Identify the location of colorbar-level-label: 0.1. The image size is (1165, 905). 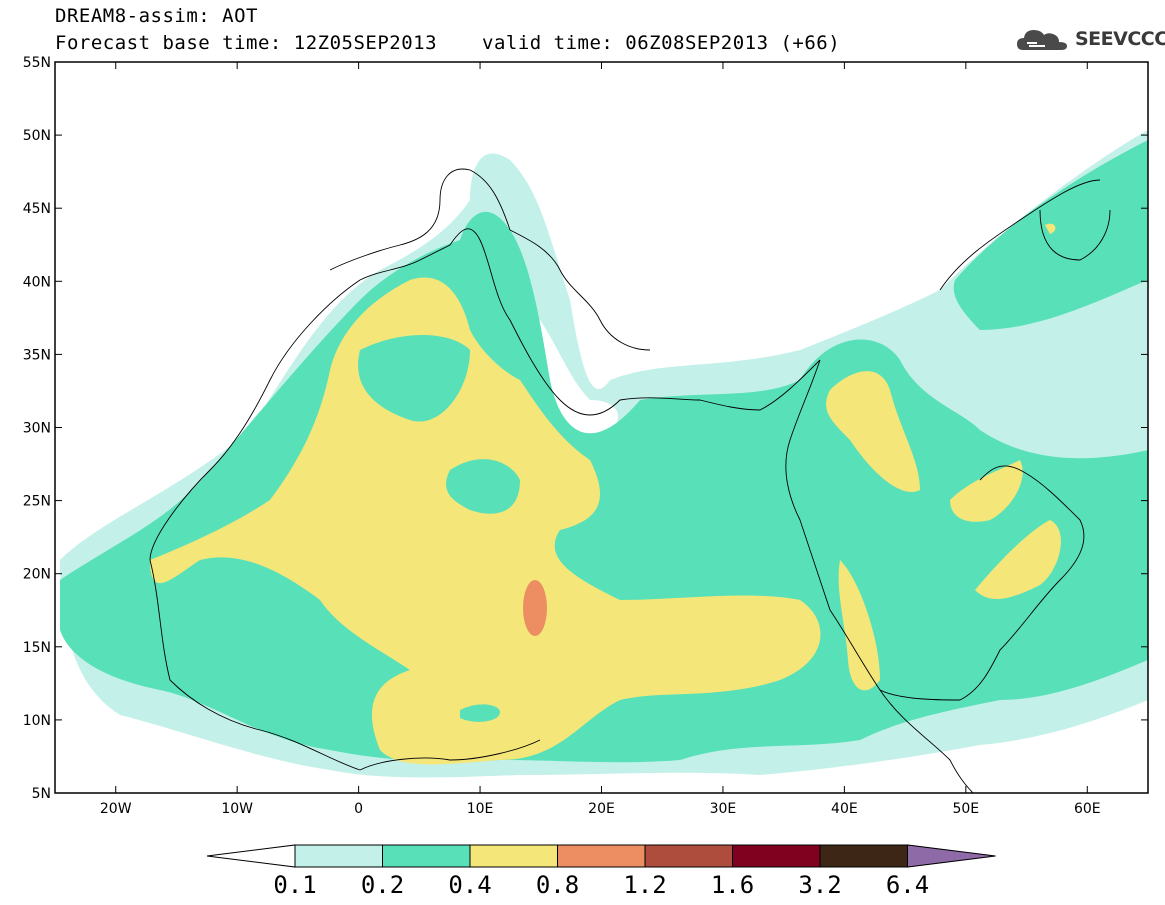
(294, 885).